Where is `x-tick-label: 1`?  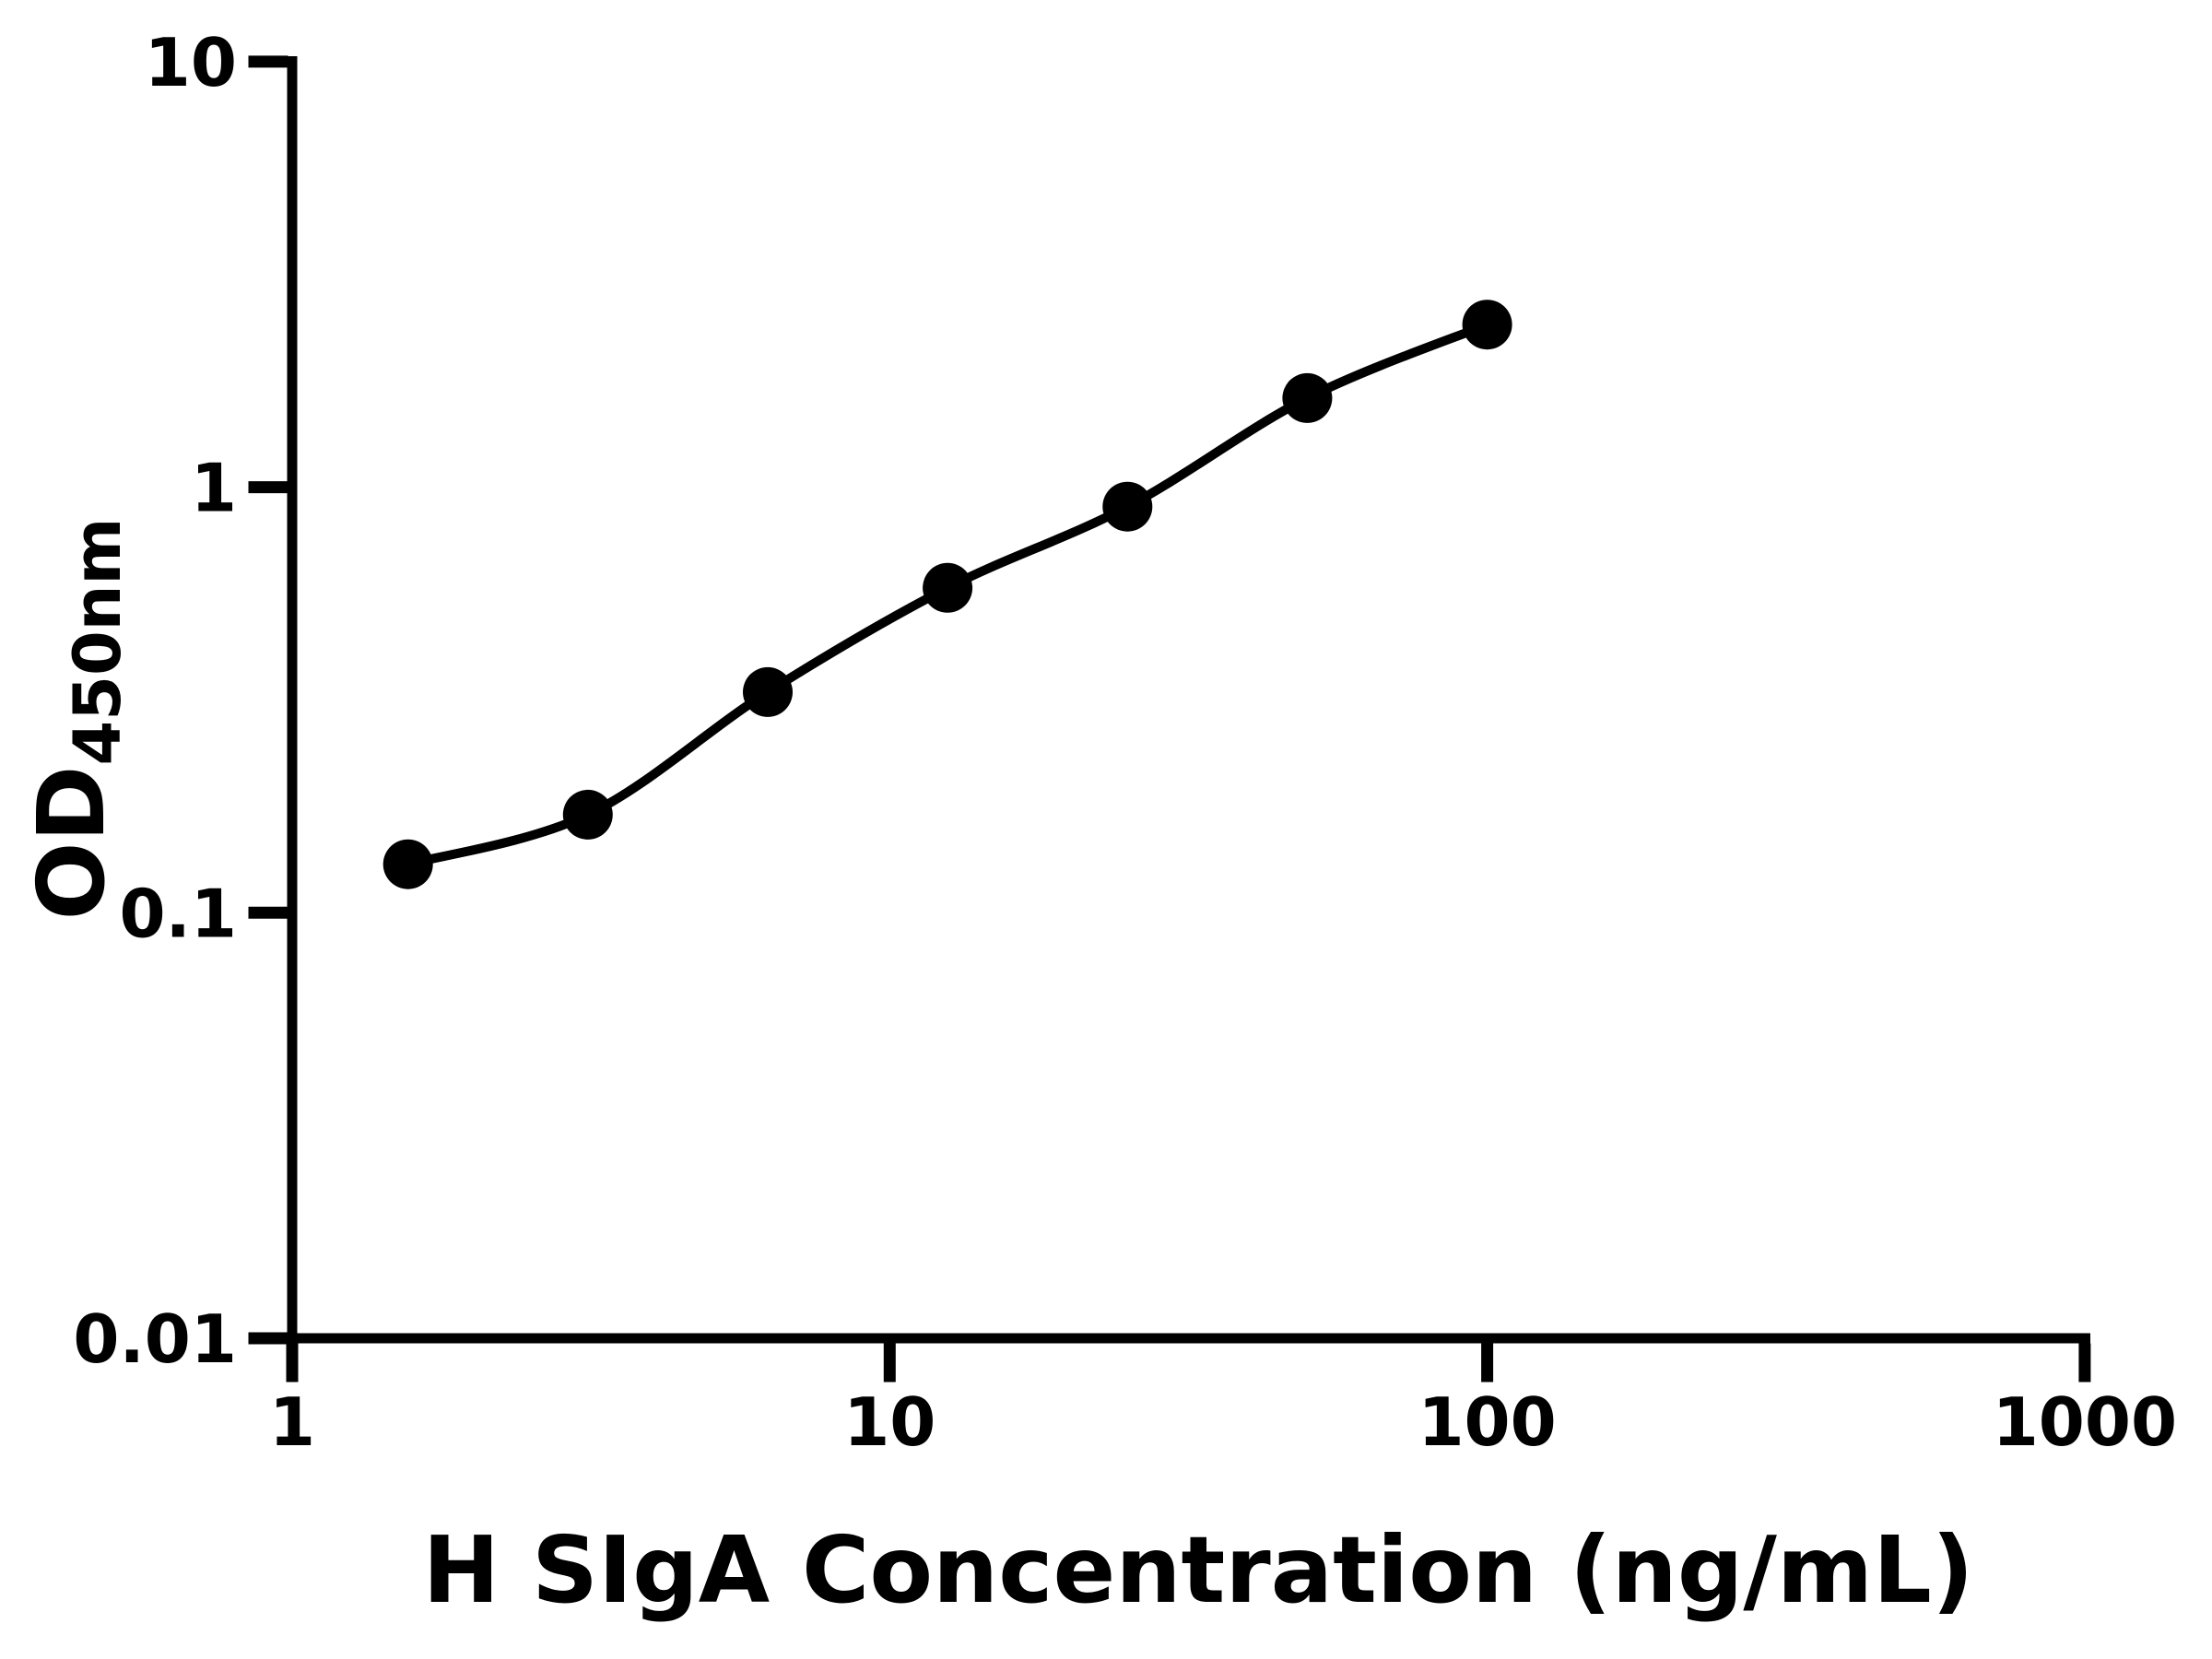
x-tick-label: 1 is located at coordinates (292, 1422).